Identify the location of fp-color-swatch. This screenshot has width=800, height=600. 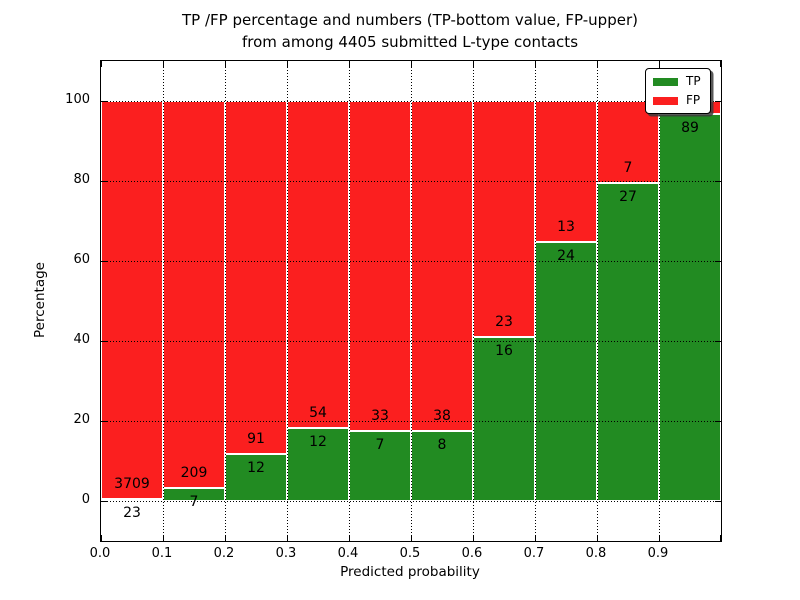
(665, 100).